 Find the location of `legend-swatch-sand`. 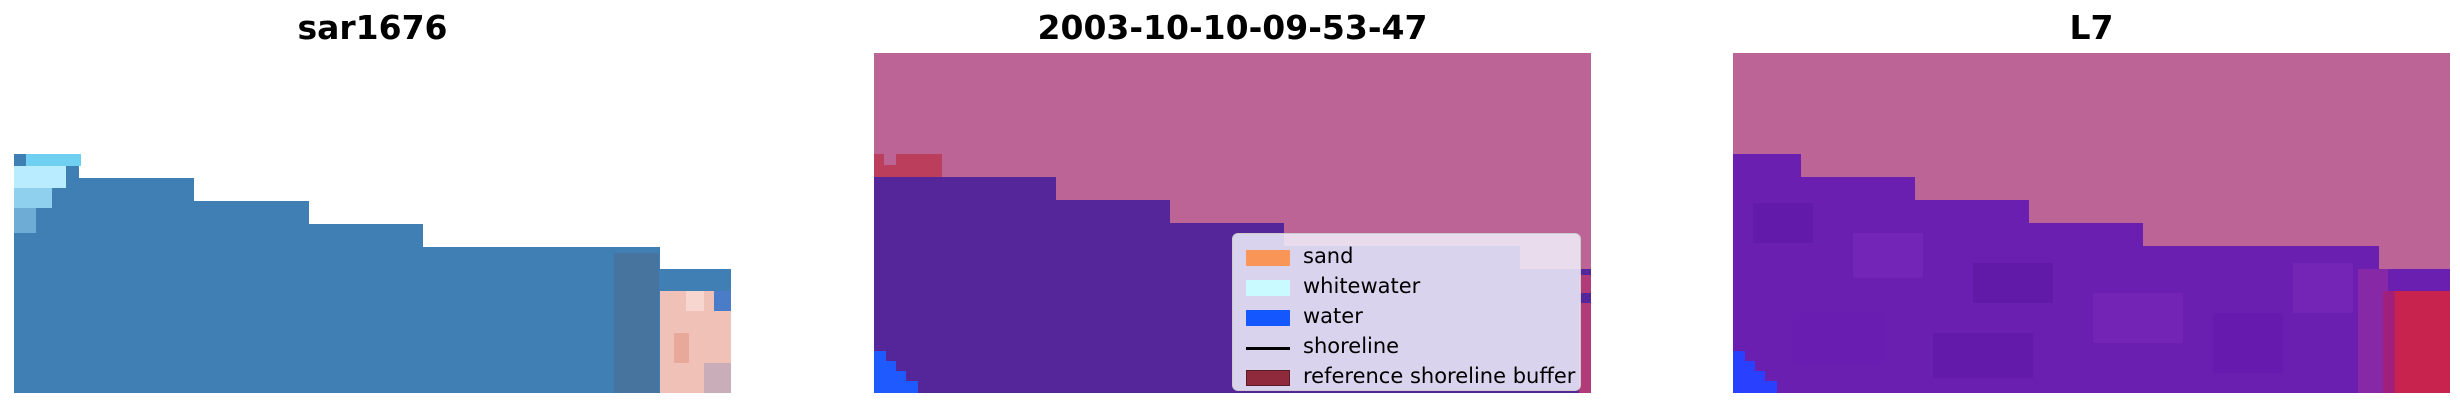

legend-swatch-sand is located at coordinates (1268, 258).